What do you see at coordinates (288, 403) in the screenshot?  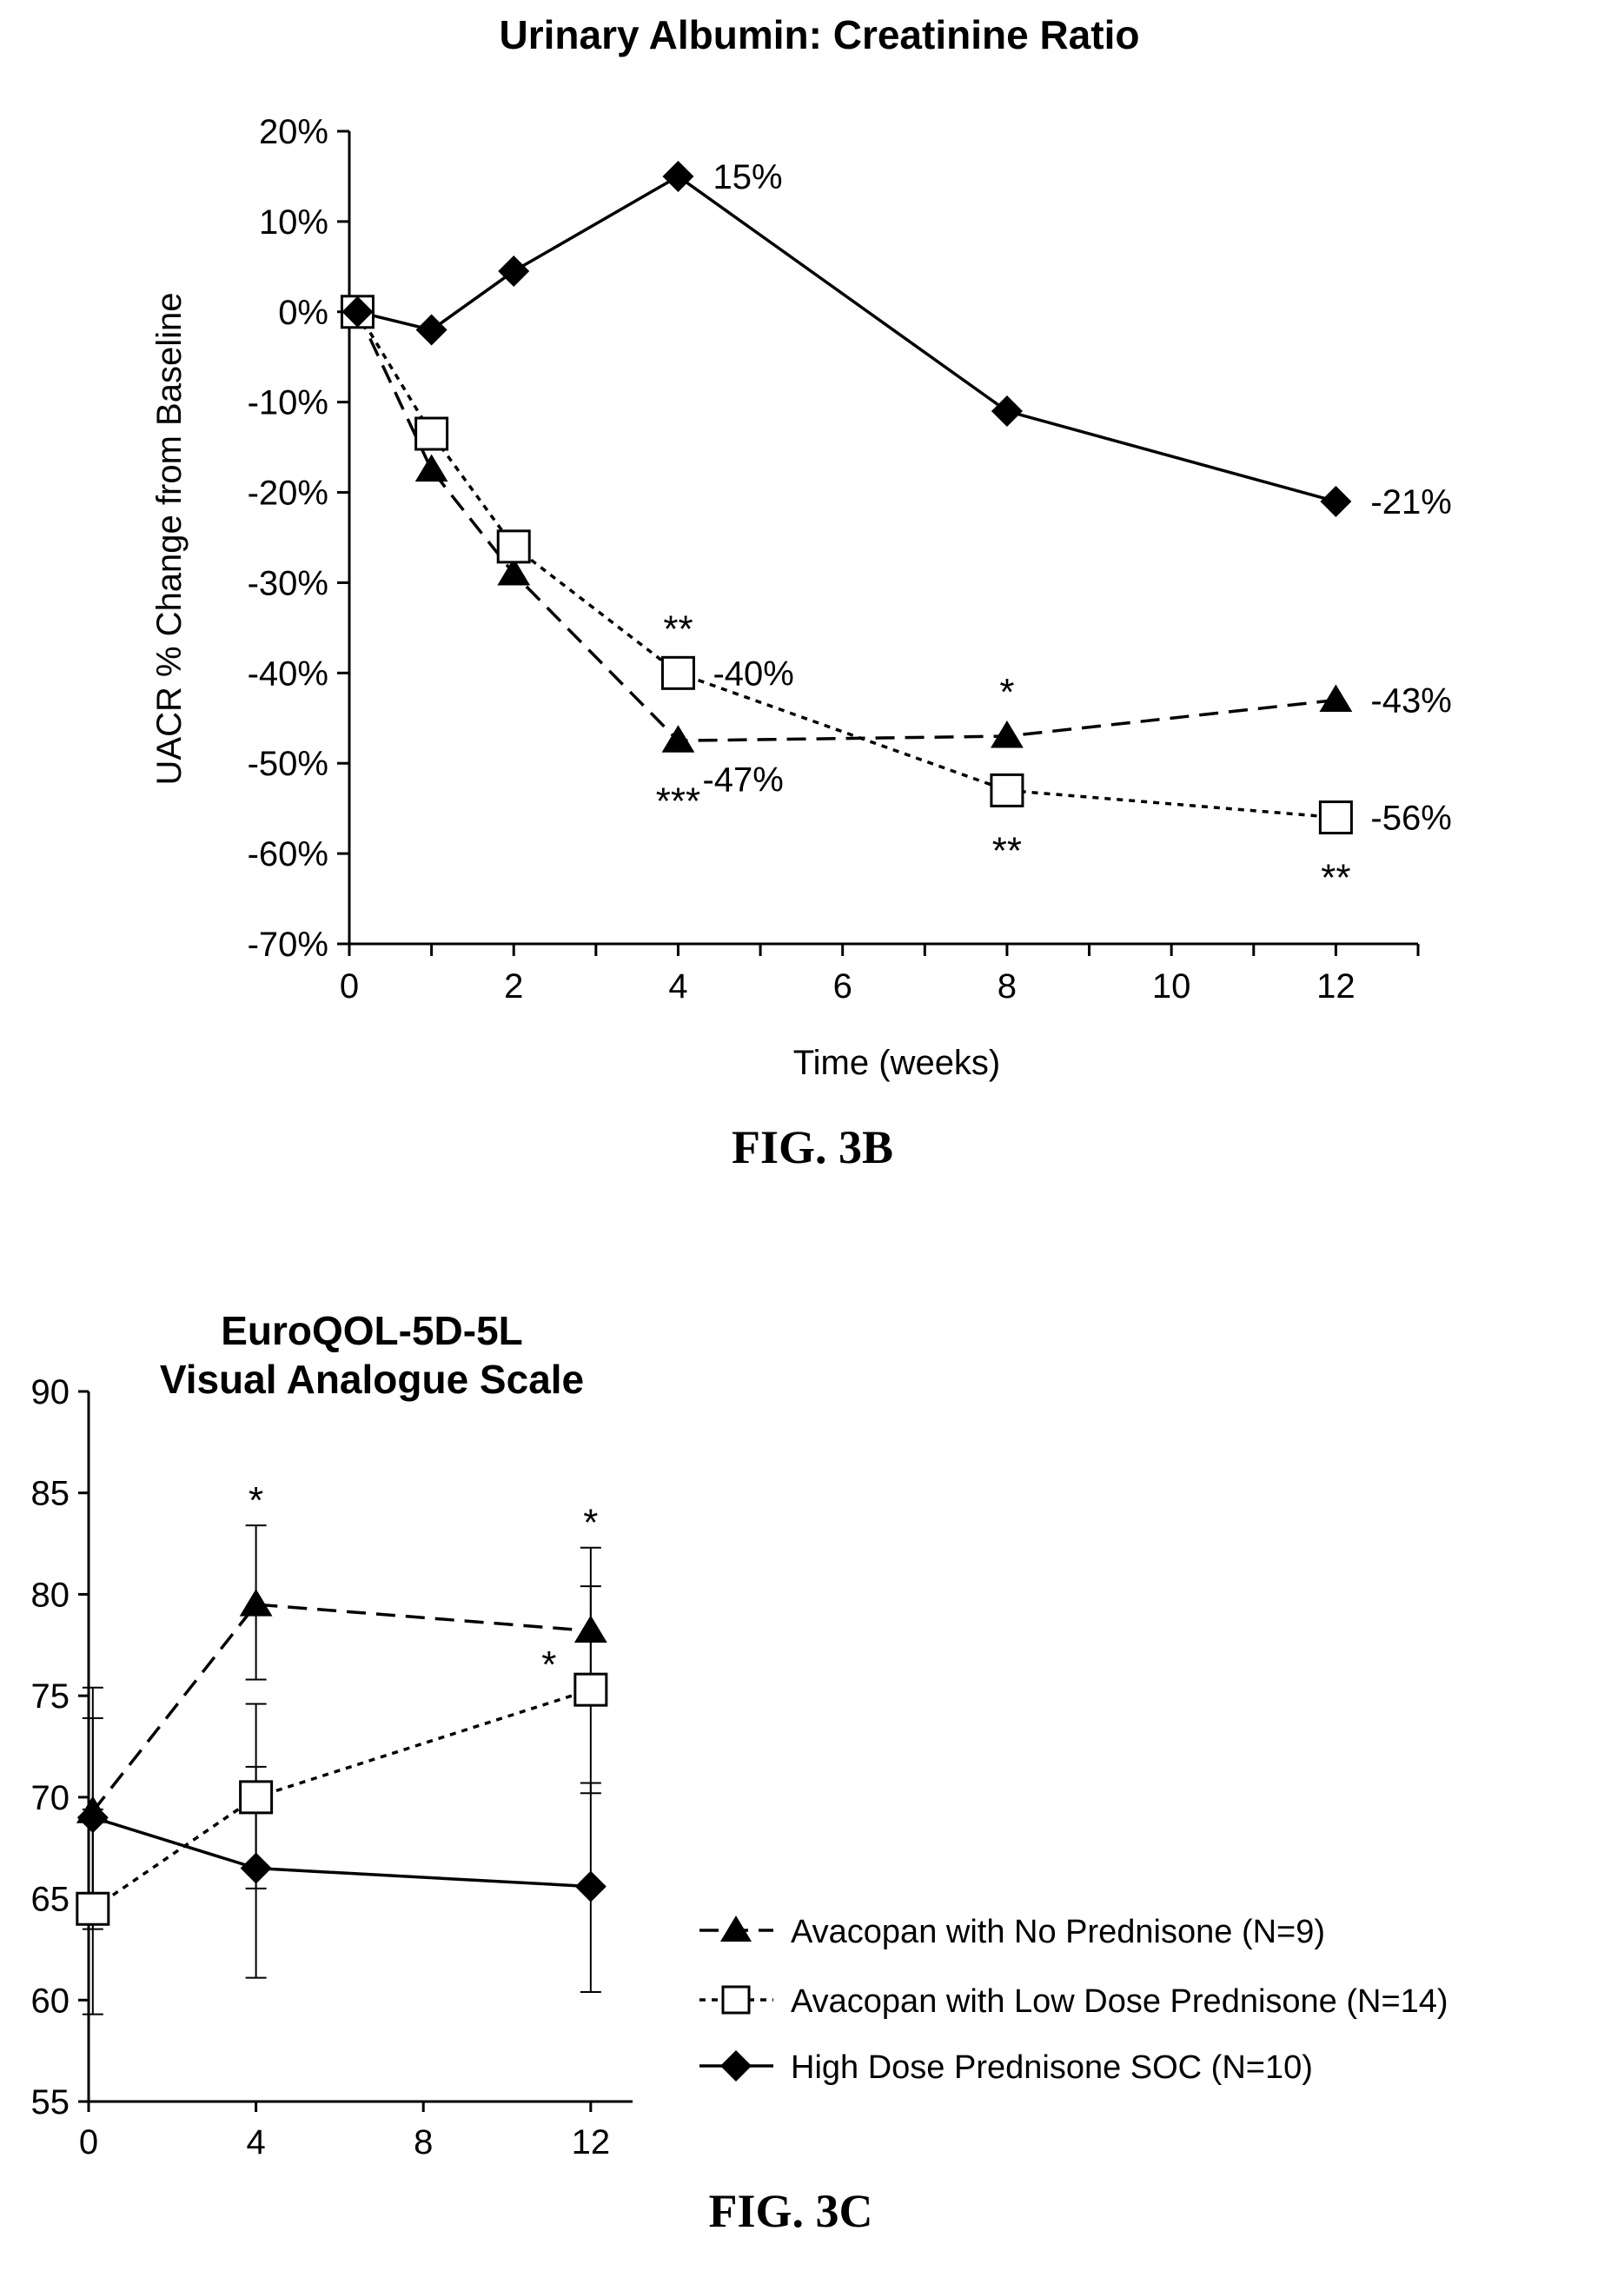 I see `chart-b-y-tick-label: -10%` at bounding box center [288, 403].